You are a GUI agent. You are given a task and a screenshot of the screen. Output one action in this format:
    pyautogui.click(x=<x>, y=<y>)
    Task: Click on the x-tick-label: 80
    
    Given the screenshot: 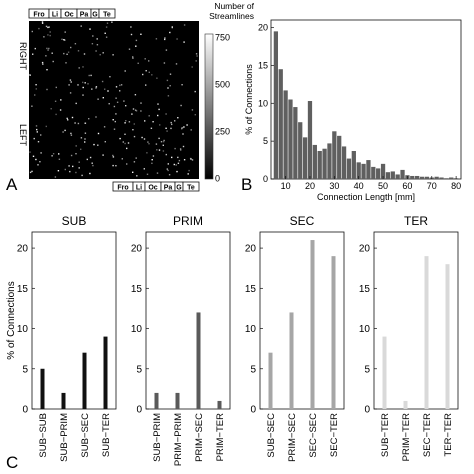 What is the action you would take?
    pyautogui.click(x=456, y=186)
    